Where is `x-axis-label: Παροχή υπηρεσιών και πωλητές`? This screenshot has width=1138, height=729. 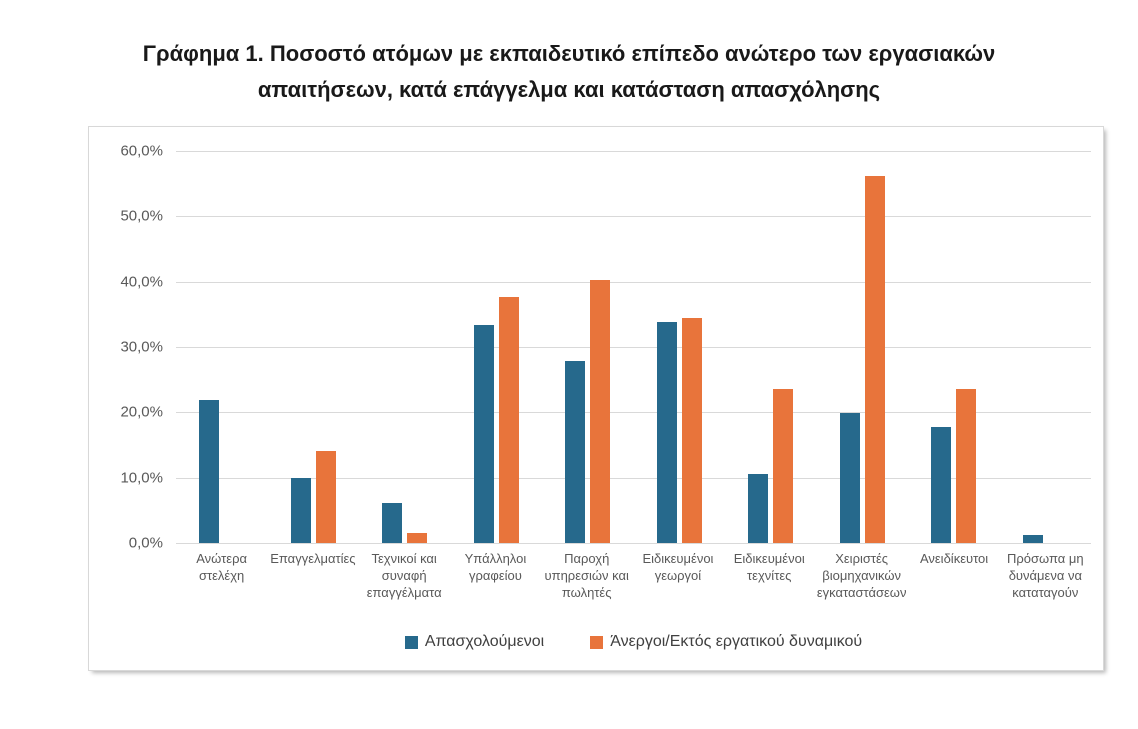 x-axis-label: Παροχή υπηρεσιών και πωλητές is located at coordinates (586, 575).